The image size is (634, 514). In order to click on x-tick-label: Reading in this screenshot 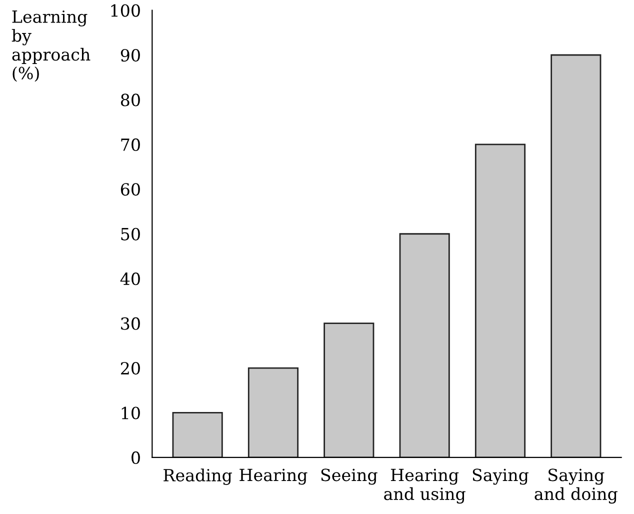, I will do `click(198, 476)`.